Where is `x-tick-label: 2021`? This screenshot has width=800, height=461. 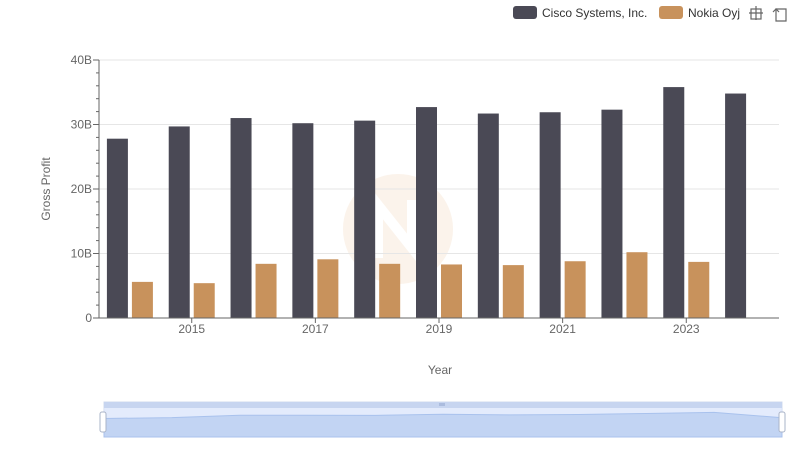 x-tick-label: 2021 is located at coordinates (562, 329).